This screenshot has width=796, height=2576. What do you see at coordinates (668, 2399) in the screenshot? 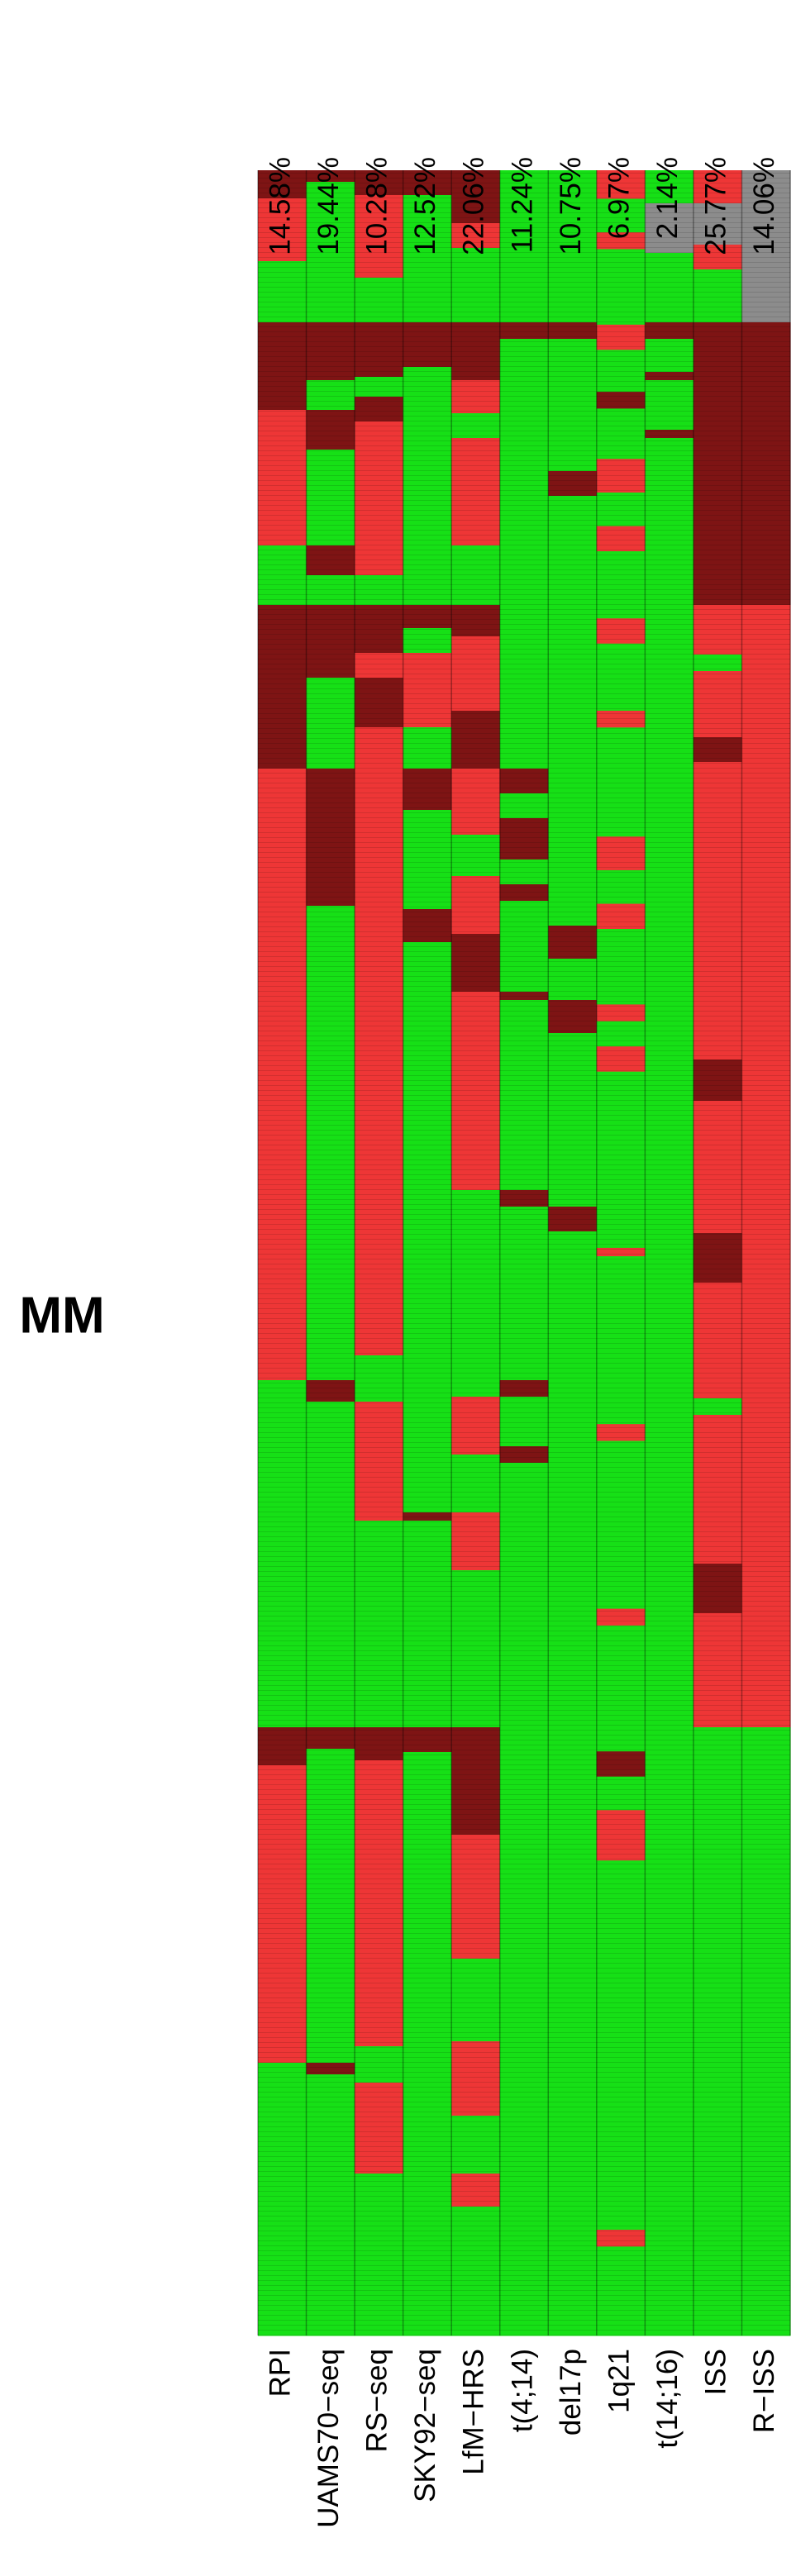
I see `column-label: t(14;16)` at bounding box center [668, 2399].